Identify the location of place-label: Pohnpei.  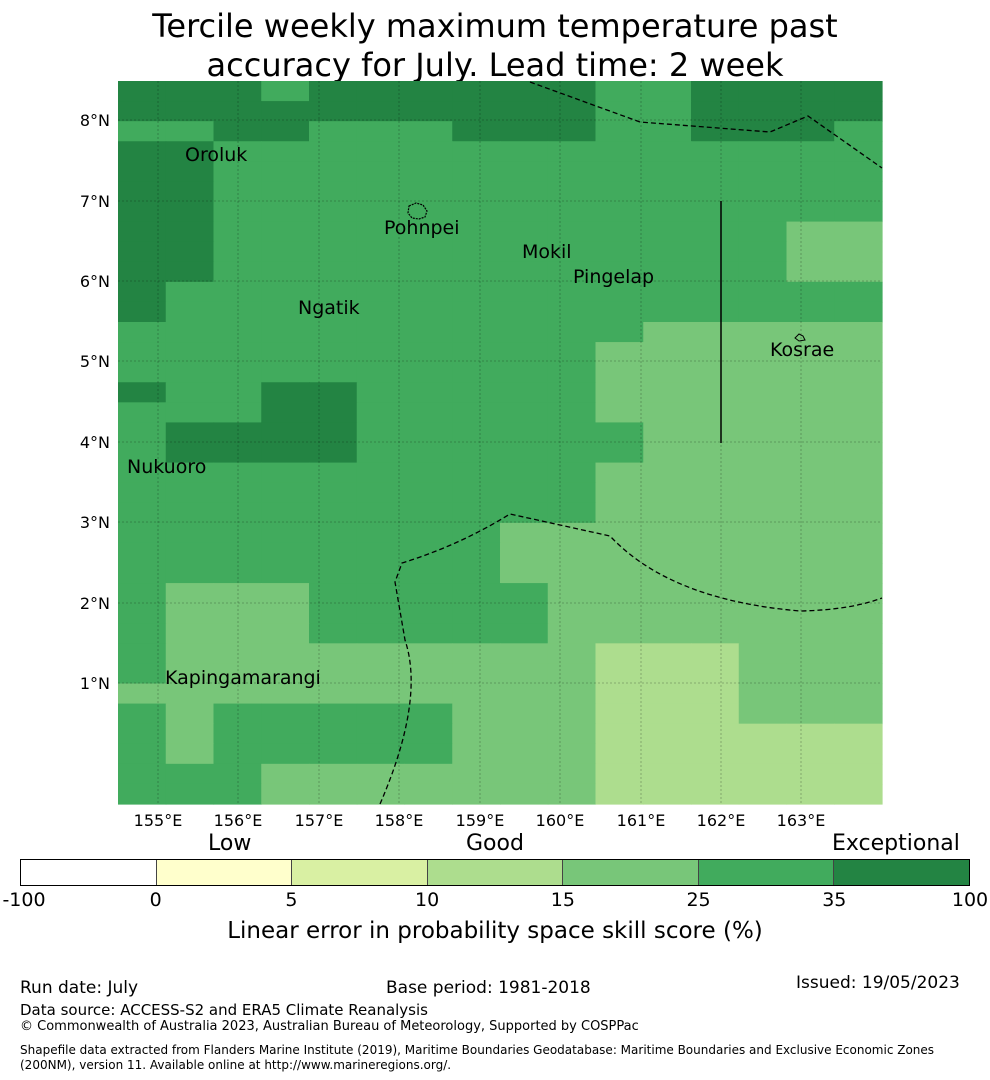
(422, 228).